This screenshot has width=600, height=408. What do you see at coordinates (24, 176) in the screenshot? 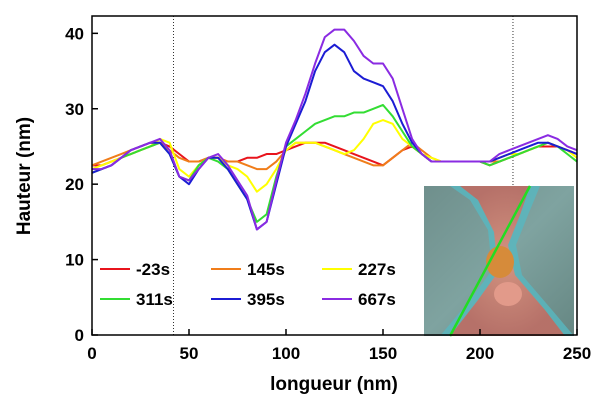
I see `y-axis-label: Hauteur (nm)` at bounding box center [24, 176].